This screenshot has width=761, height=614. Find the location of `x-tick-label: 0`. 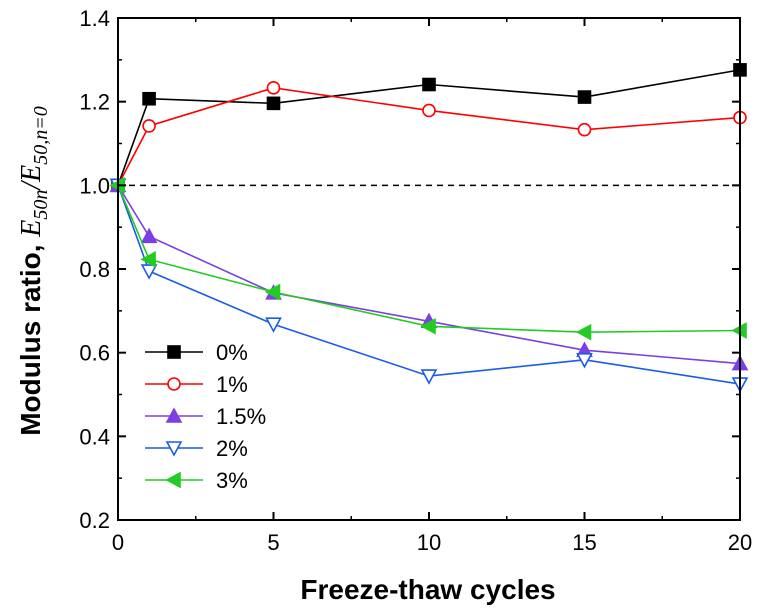

x-tick-label: 0 is located at coordinates (118, 542).